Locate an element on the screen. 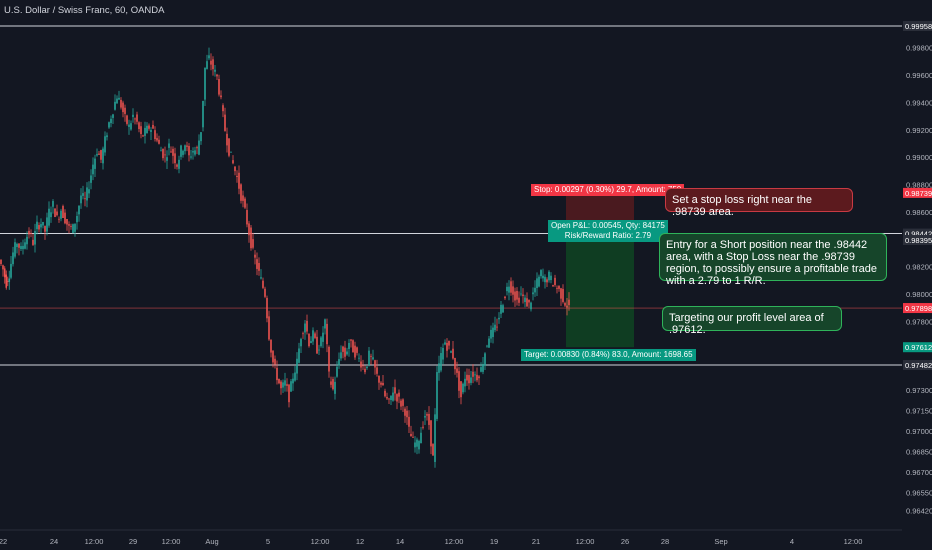  current-price-tag: 0.97898 is located at coordinates (918, 308).